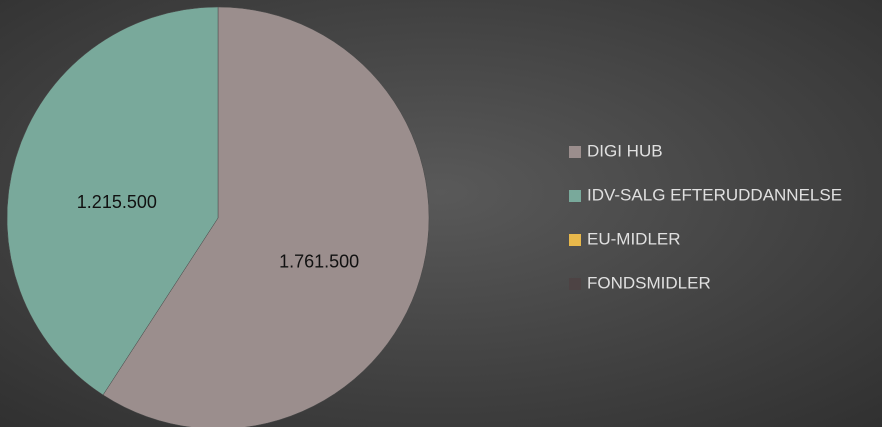 The height and width of the screenshot is (427, 882). I want to click on data-label: 1.761.500, so click(319, 262).